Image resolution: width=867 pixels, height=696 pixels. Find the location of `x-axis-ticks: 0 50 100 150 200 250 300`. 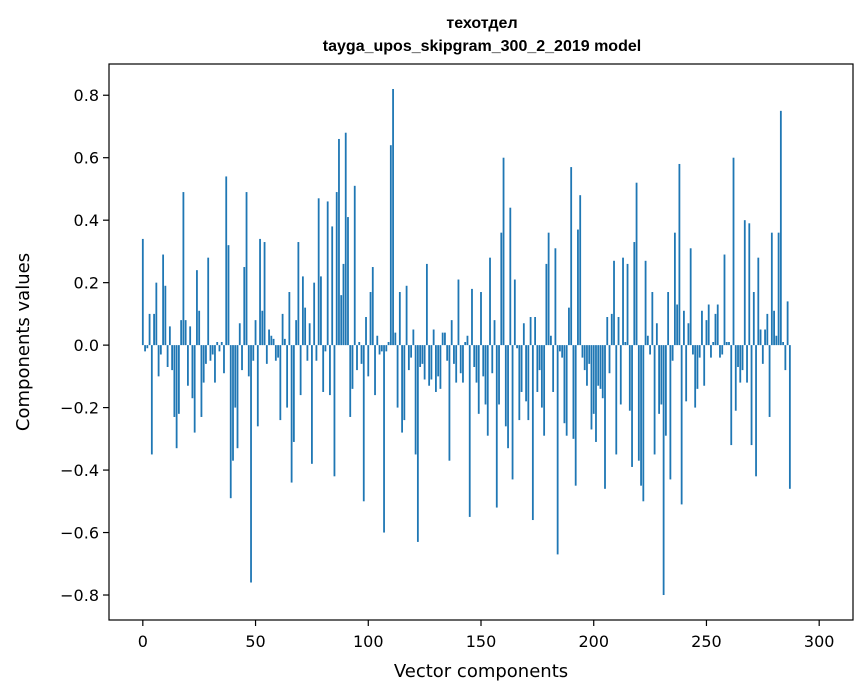

x-axis-ticks: 0 50 100 150 200 250 300 is located at coordinates (486, 635).